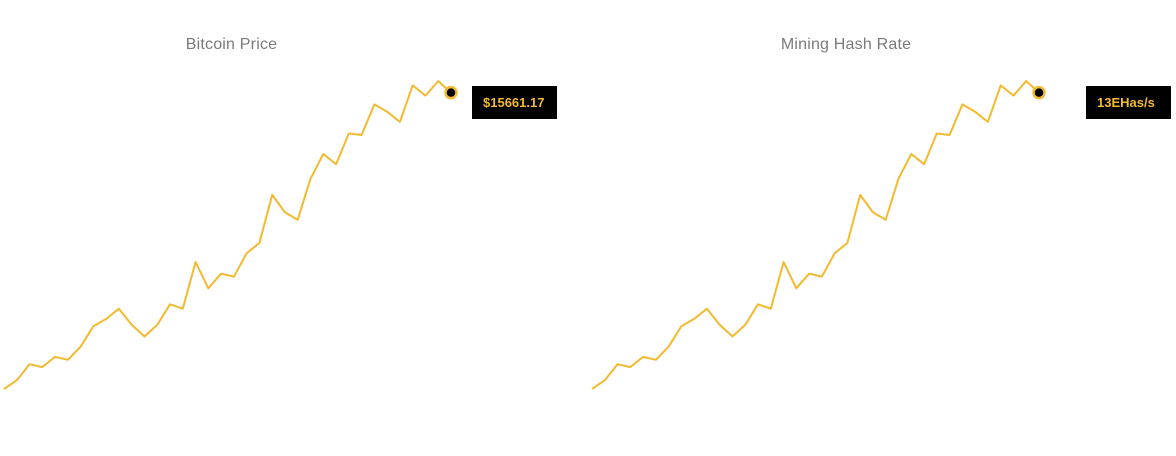  What do you see at coordinates (1128, 102) in the screenshot?
I see `current-value-tag: 13EHas/s` at bounding box center [1128, 102].